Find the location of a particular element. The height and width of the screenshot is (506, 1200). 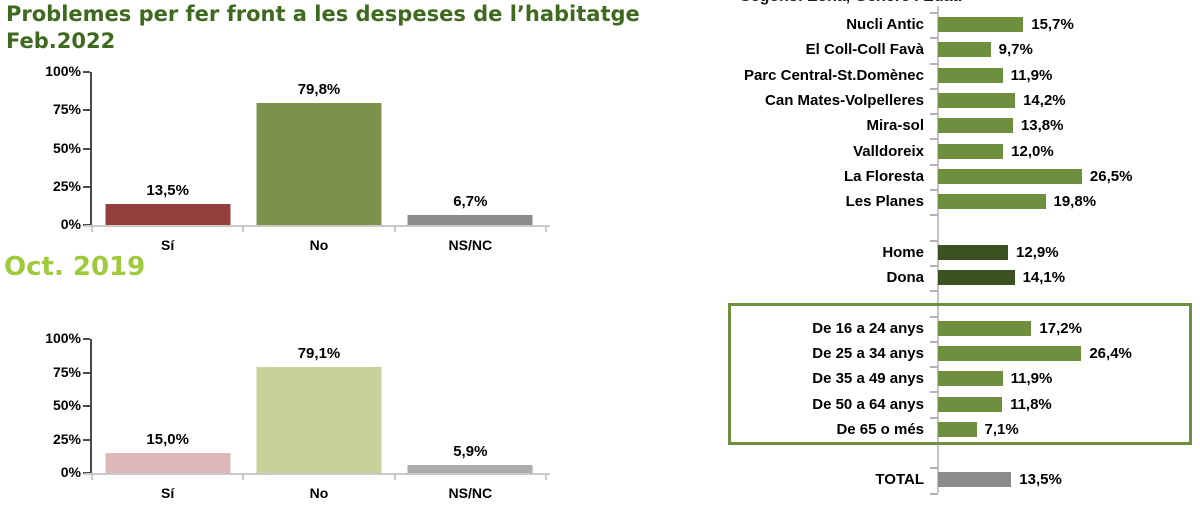

bar-column: 6,7% is located at coordinates (470, 148).